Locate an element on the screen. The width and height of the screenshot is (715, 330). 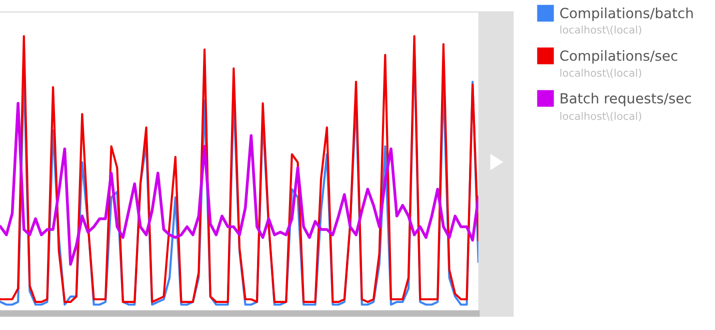
legend-label: Compilations/batch is located at coordinates (626, 14).